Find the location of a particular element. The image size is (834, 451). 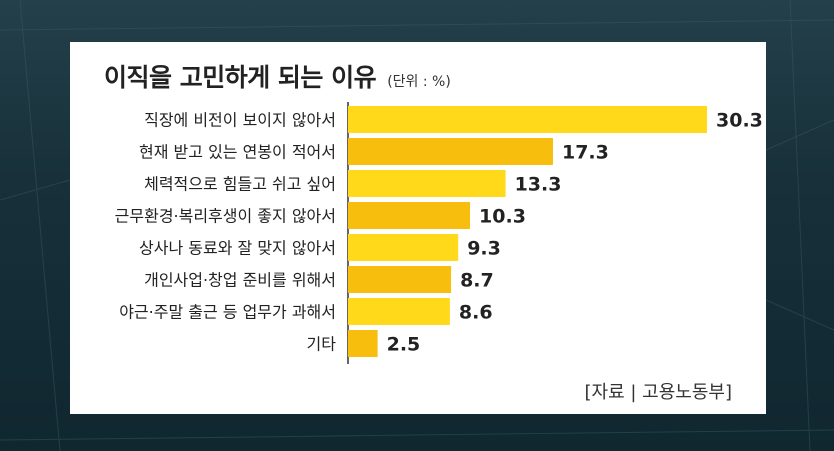

value-label: 10.3 is located at coordinates (502, 217).